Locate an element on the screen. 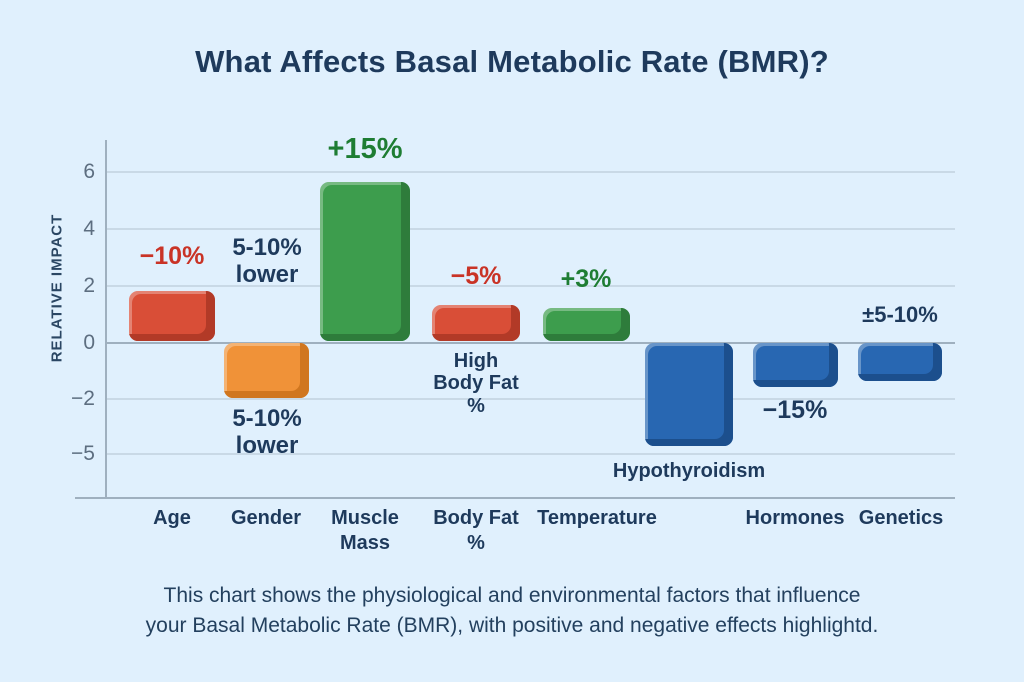 The height and width of the screenshot is (682, 1024). y-tick-label: −5 is located at coordinates (83, 453).